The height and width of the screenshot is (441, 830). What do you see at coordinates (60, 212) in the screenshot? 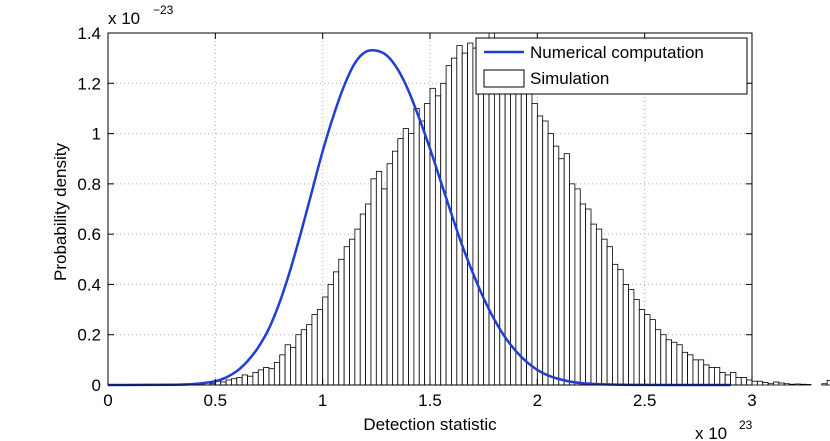
I see `y-axis-title: Probability density` at bounding box center [60, 212].